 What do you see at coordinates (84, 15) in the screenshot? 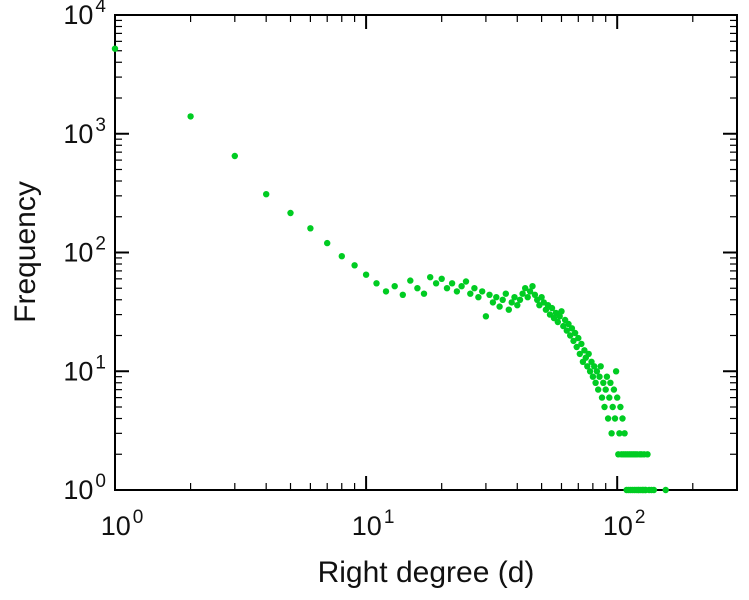
I see `tick-label: 10 4` at bounding box center [84, 15].